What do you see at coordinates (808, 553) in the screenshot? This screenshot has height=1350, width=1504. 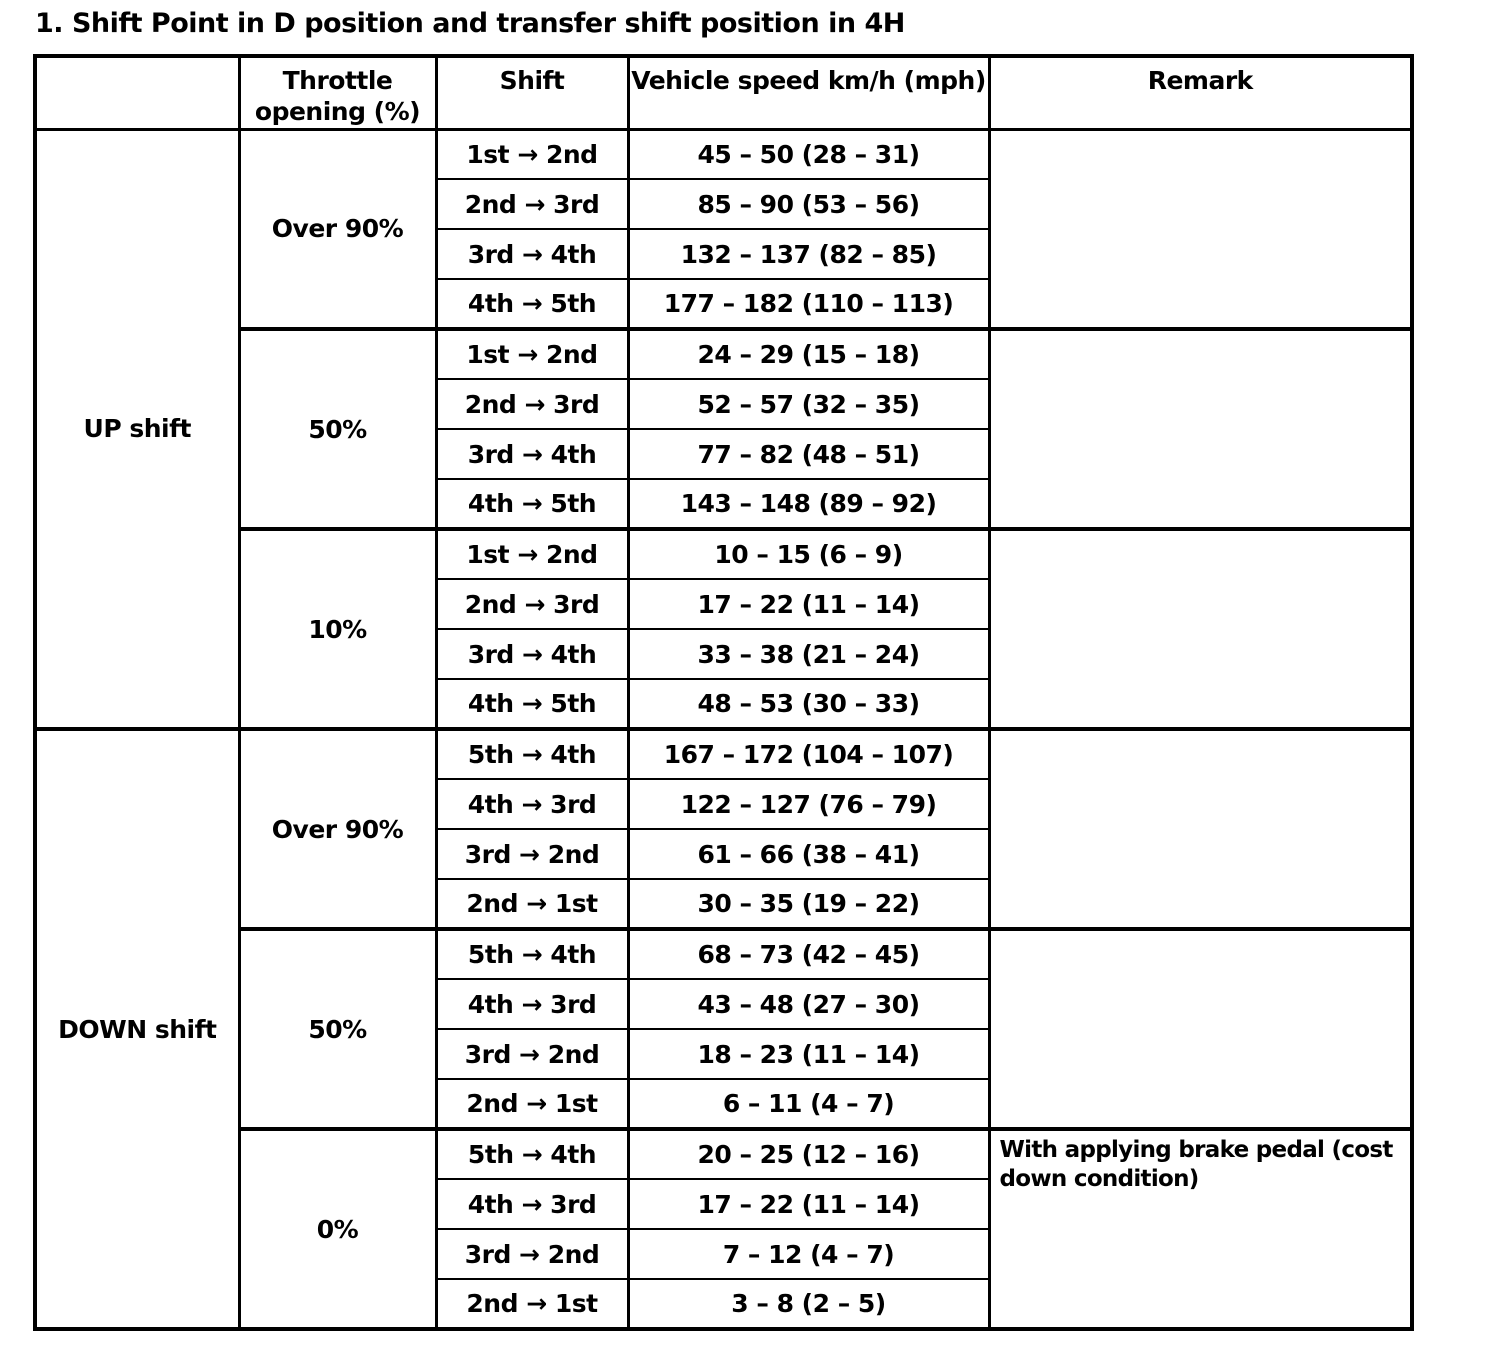 I see `speed-cell: 10 – 15 (6 – 9)` at bounding box center [808, 553].